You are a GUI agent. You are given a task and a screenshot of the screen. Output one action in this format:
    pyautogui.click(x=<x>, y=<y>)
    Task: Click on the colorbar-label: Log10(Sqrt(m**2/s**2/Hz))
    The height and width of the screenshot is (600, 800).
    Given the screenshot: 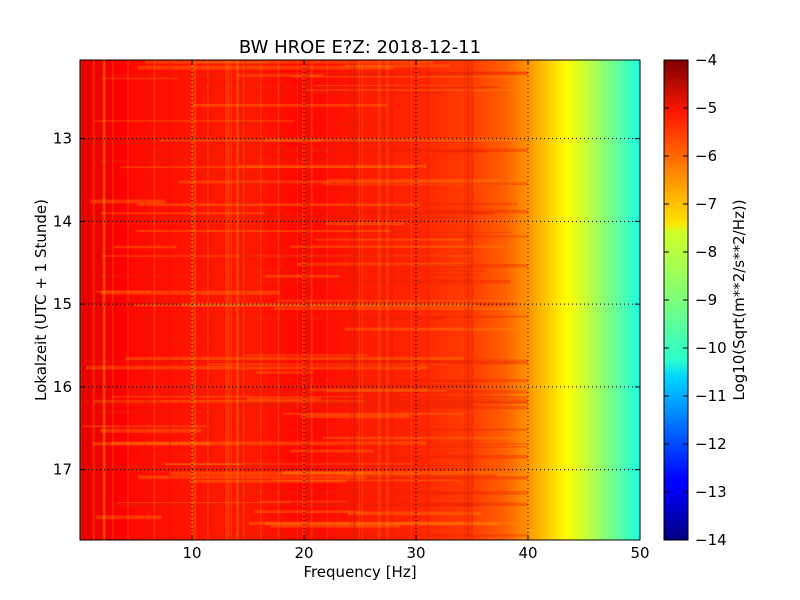 What is the action you would take?
    pyautogui.click(x=739, y=299)
    